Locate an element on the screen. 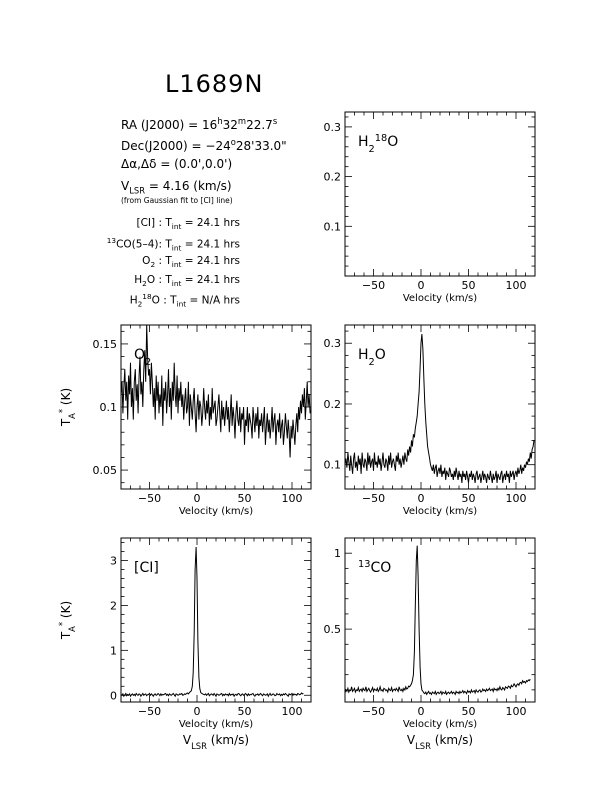 The image size is (612, 792). int-row-o2: O2 : Tint = 24.1 hrs is located at coordinates (160, 262).